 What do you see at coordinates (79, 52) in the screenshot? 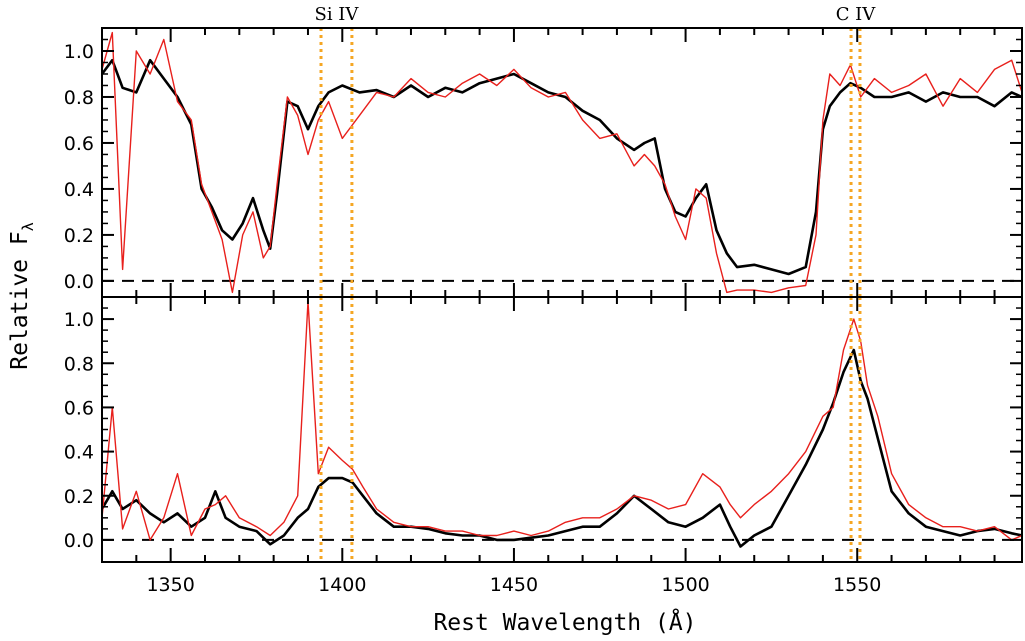
I see `top-y-tick-label: 1.0` at bounding box center [79, 52].